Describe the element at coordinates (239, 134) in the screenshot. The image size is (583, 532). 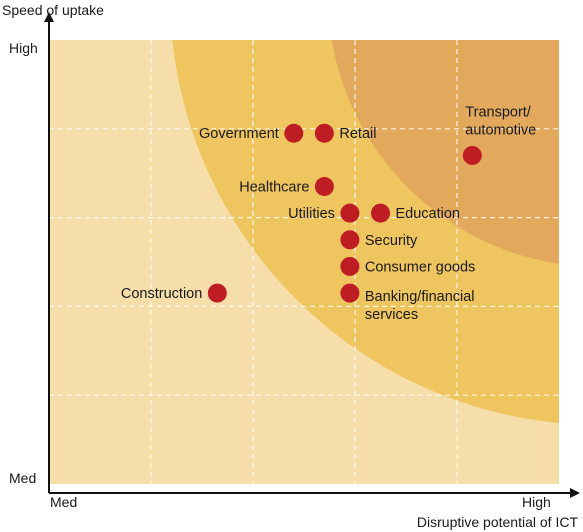
I see `data-label: Government` at that location.